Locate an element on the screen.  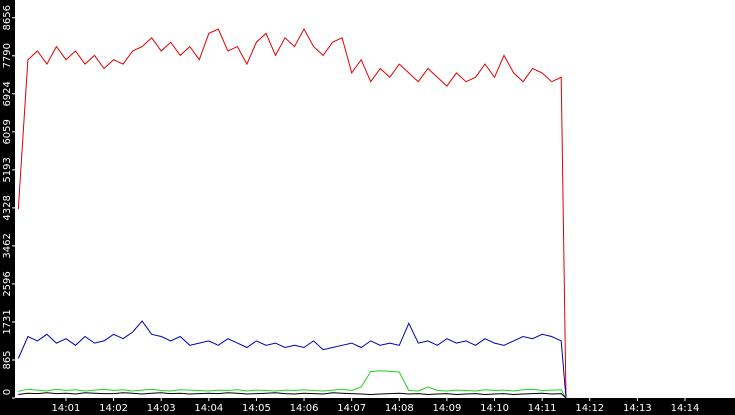
y-tick-label: 2596 is located at coordinates (7, 283).